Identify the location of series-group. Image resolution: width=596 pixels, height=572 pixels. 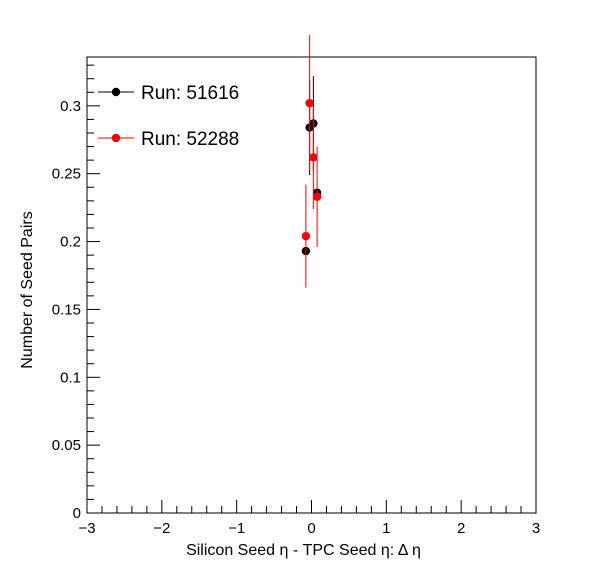
(311, 161).